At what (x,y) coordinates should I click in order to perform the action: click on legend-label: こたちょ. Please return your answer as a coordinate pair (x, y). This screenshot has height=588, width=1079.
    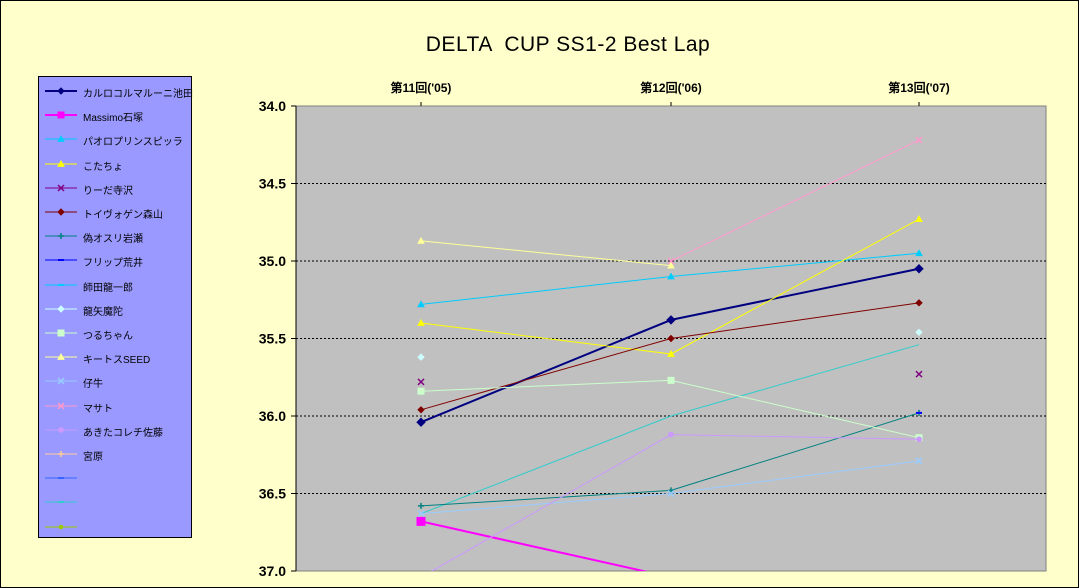
    Looking at the image, I should click on (103, 167).